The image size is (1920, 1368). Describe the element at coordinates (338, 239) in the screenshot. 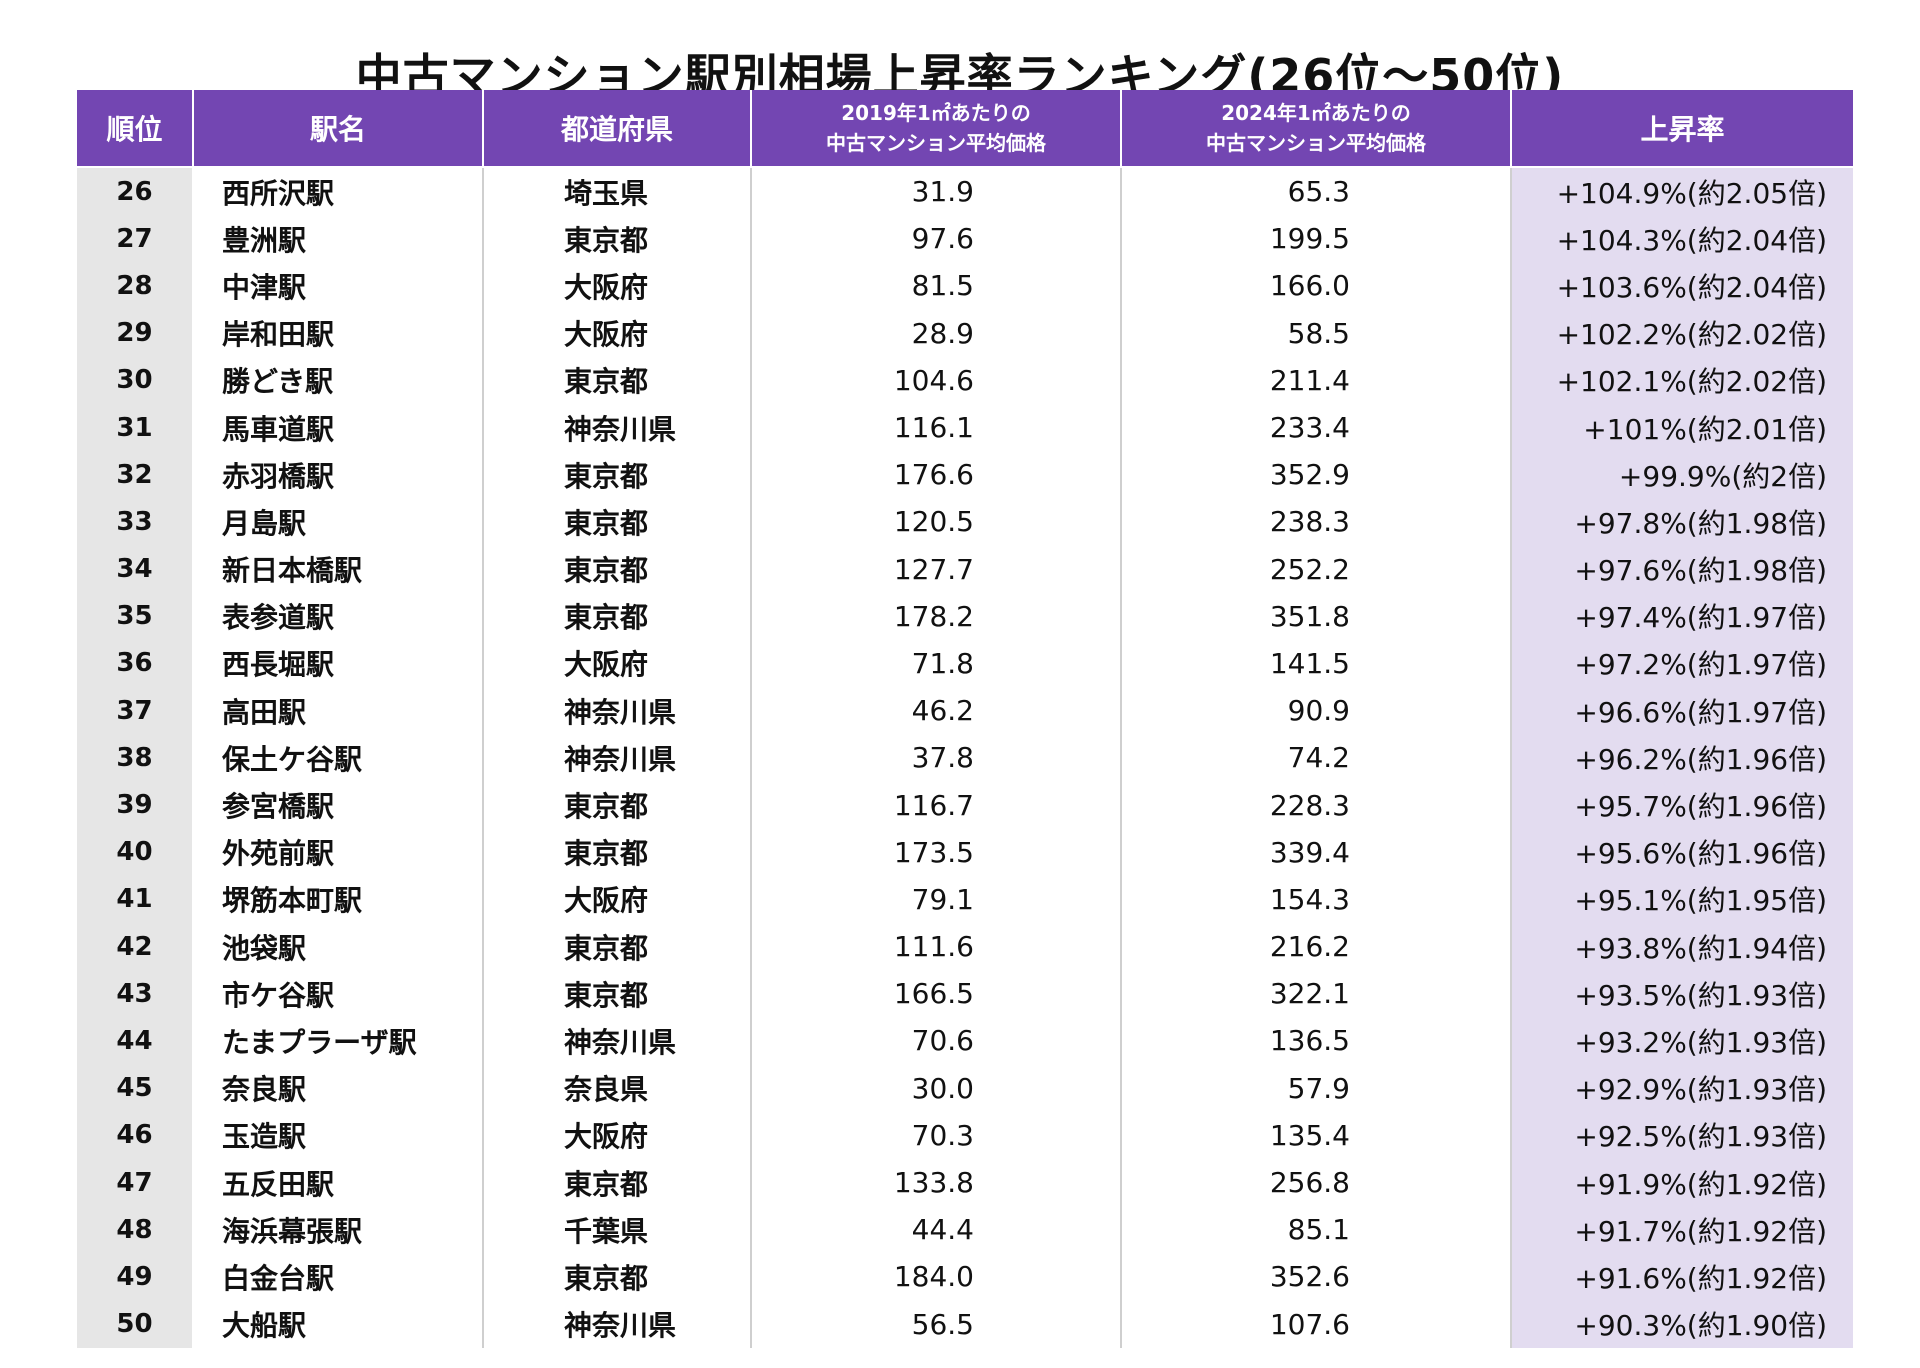

I see `station-cell: 豊洲駅` at that location.